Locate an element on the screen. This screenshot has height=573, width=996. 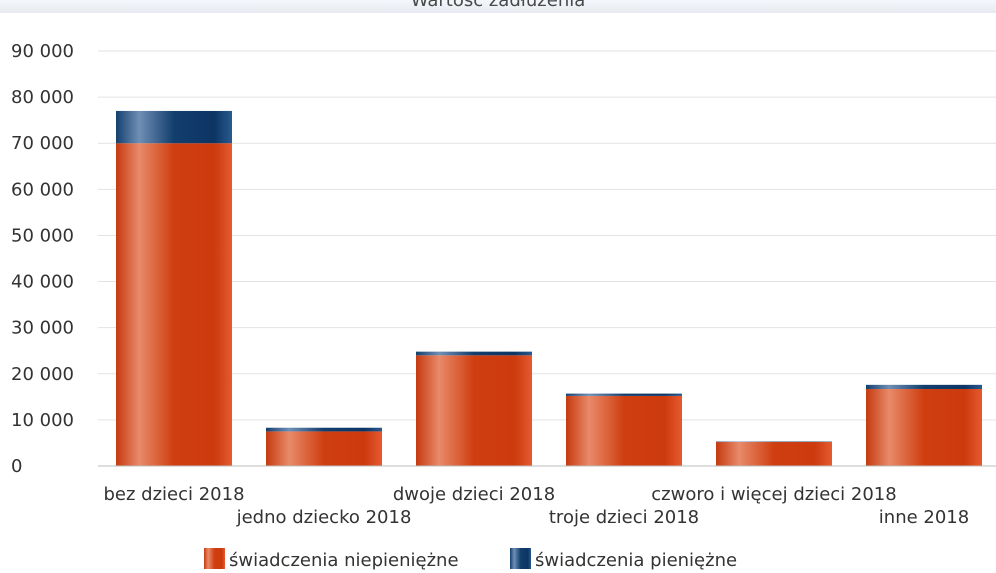
legend-label-swiadczenia-pieniezne: świadczenia pieniężne is located at coordinates (636, 560).